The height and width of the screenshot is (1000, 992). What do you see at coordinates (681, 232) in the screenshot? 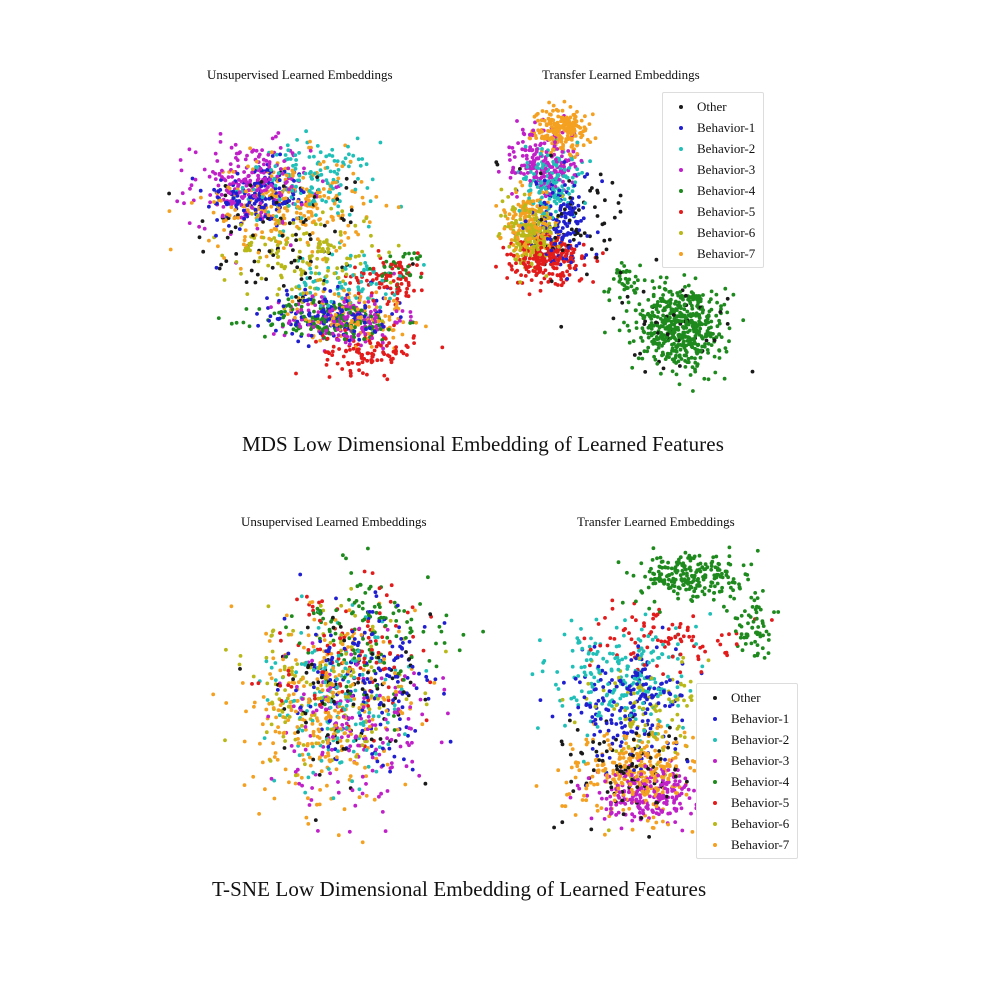
I see `legend-marker` at bounding box center [681, 232].